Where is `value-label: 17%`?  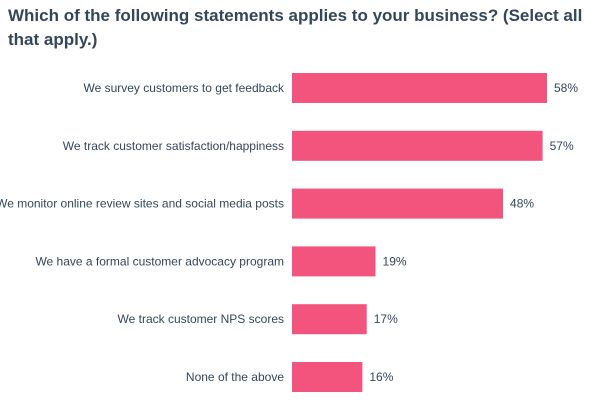 value-label: 17% is located at coordinates (386, 319).